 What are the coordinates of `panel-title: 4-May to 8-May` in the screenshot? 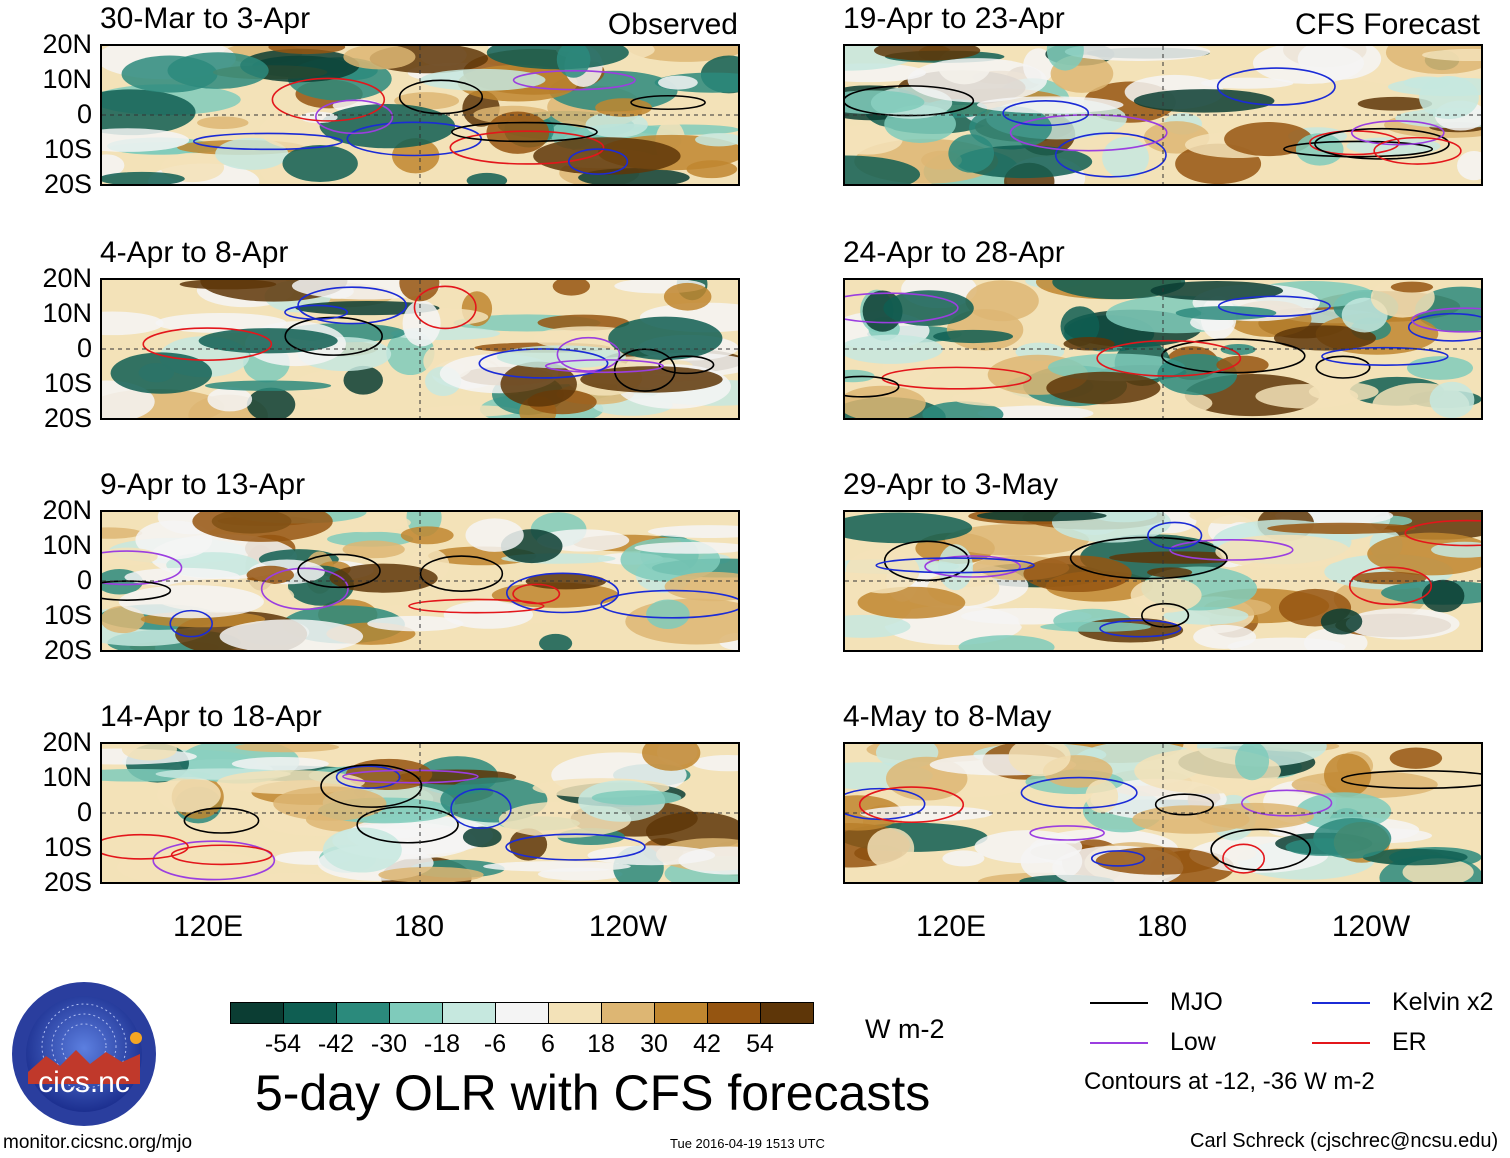 It's located at (947, 716).